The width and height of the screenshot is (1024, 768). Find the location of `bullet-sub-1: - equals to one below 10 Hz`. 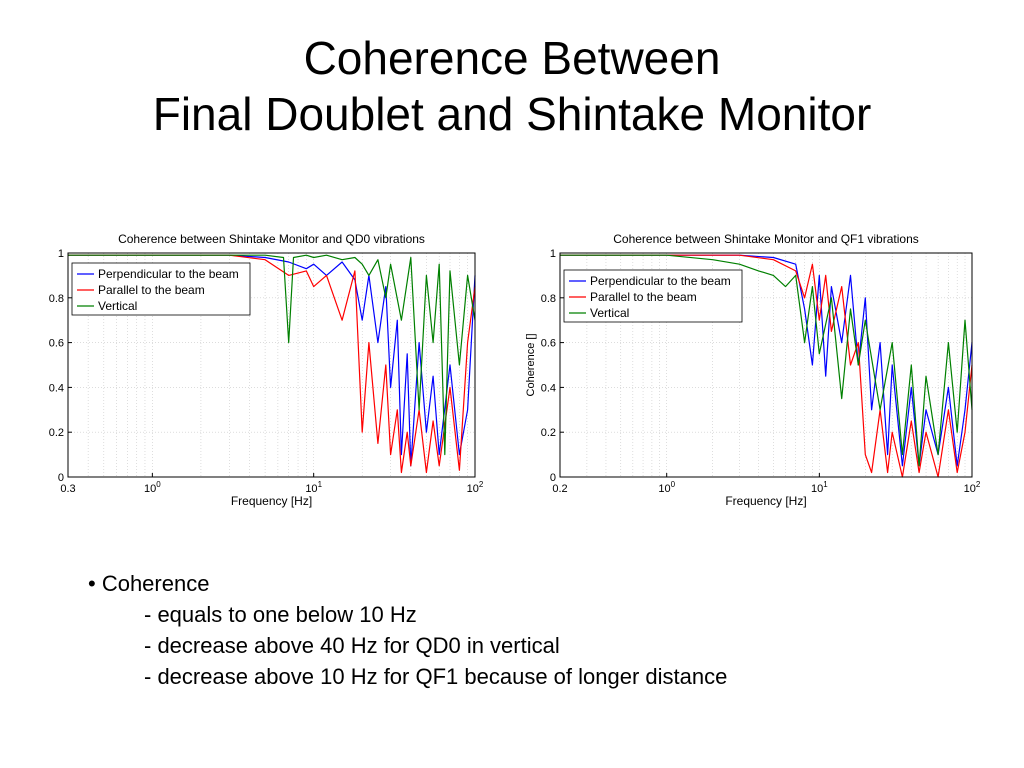

bullet-sub-1: - equals to one below 10 Hz is located at coordinates (280, 614).